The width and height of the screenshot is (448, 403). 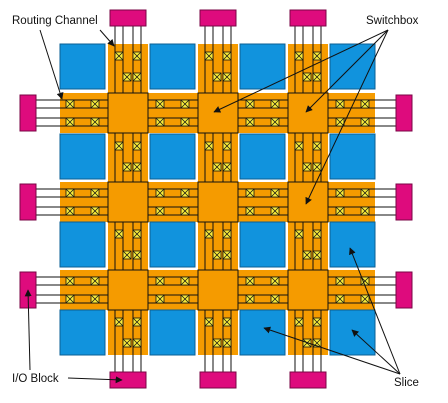 What do you see at coordinates (55, 21) in the screenshot?
I see `label-routing-channel: Routing Channel` at bounding box center [55, 21].